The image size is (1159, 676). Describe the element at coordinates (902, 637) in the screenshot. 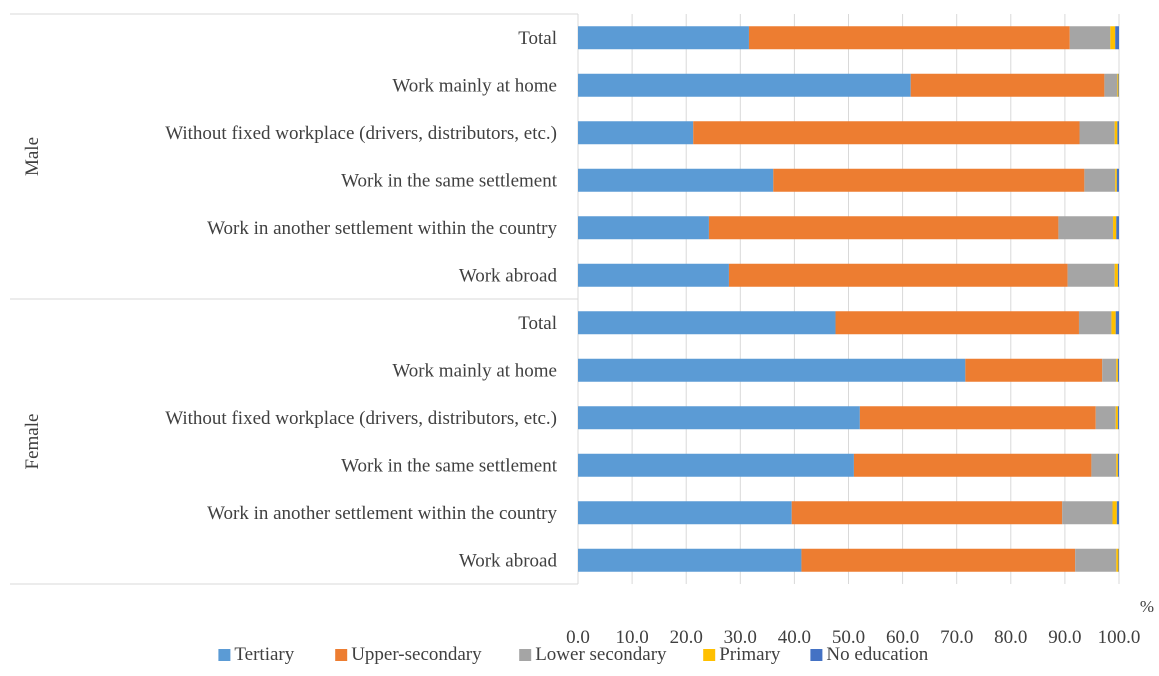

I see `x-tick-label: 60.0` at that location.